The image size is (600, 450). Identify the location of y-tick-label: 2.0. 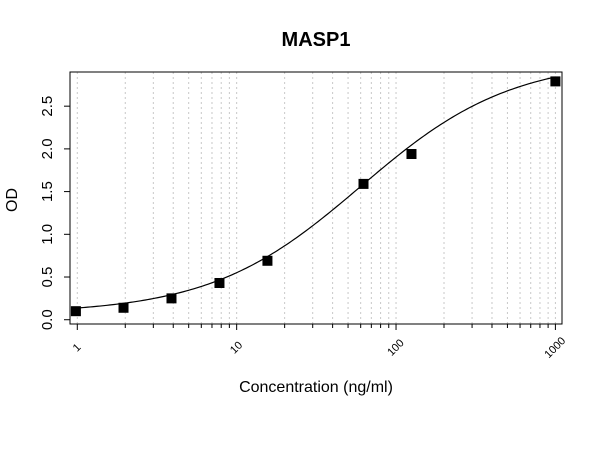
(47, 148).